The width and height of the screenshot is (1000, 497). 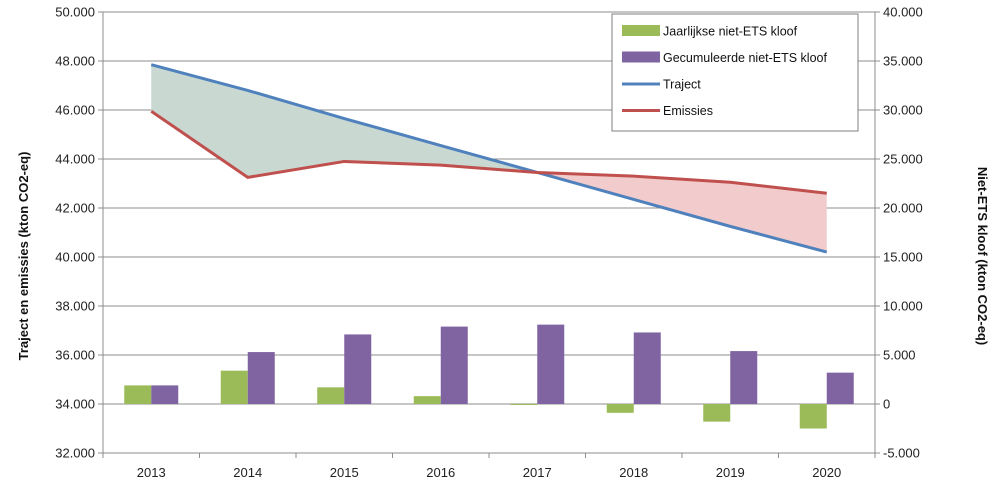 I want to click on left-tick-label: 32.000, so click(x=75, y=453).